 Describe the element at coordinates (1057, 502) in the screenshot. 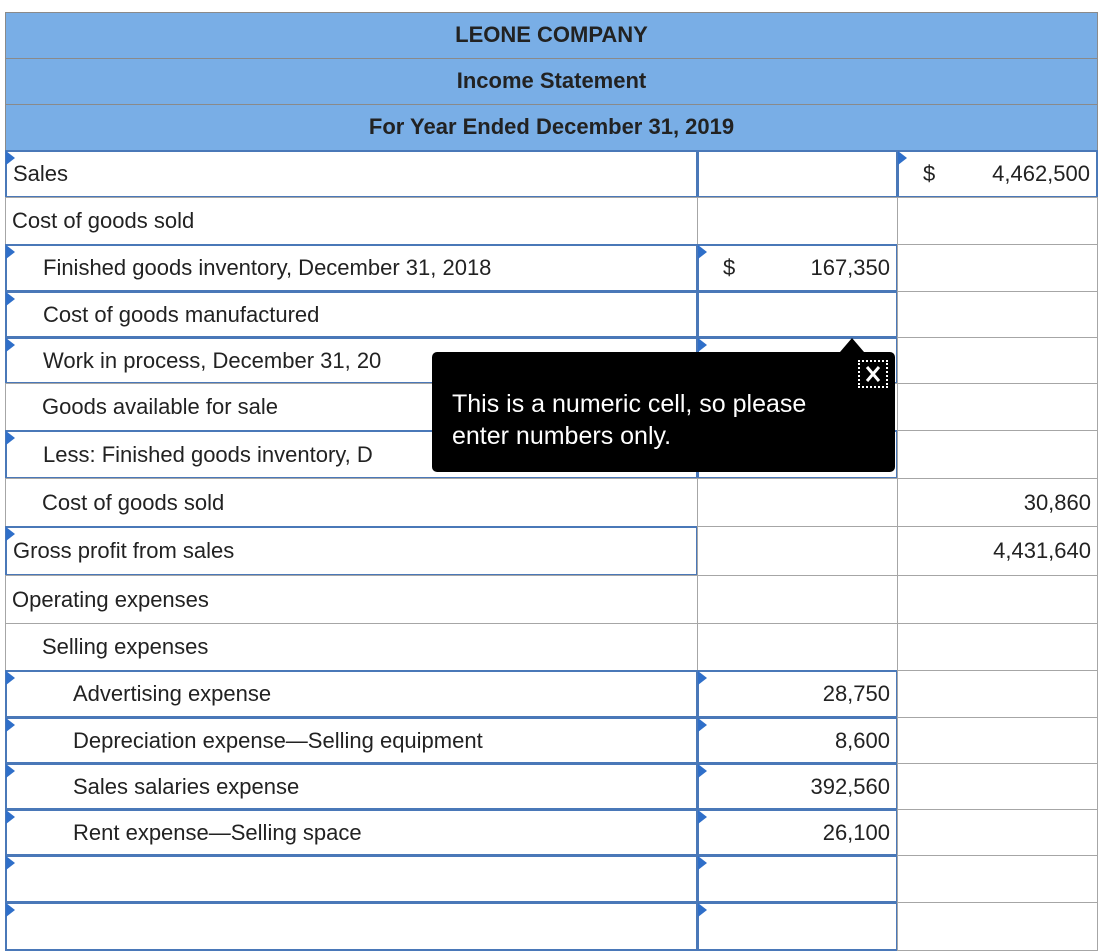

I see `amount: 30,860` at that location.